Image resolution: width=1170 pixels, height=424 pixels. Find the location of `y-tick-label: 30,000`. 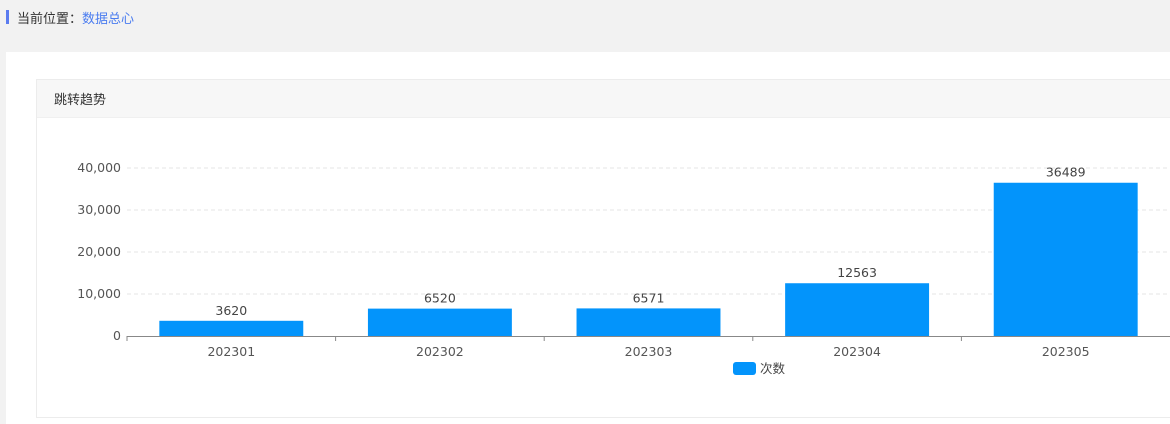

y-tick-label: 30,000 is located at coordinates (99, 209).